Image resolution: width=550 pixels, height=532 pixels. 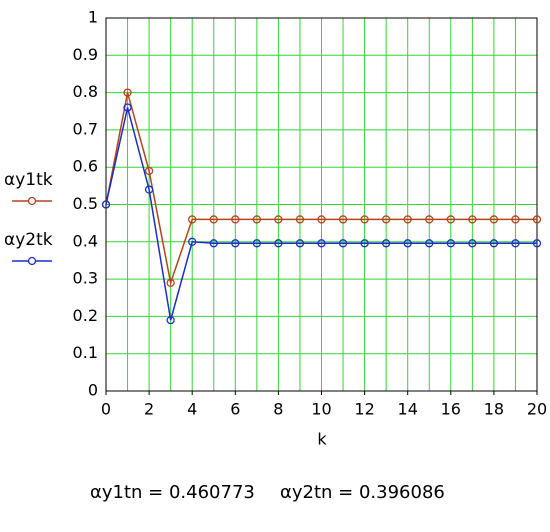 I want to click on x-tick-label: 0, so click(x=106, y=409).